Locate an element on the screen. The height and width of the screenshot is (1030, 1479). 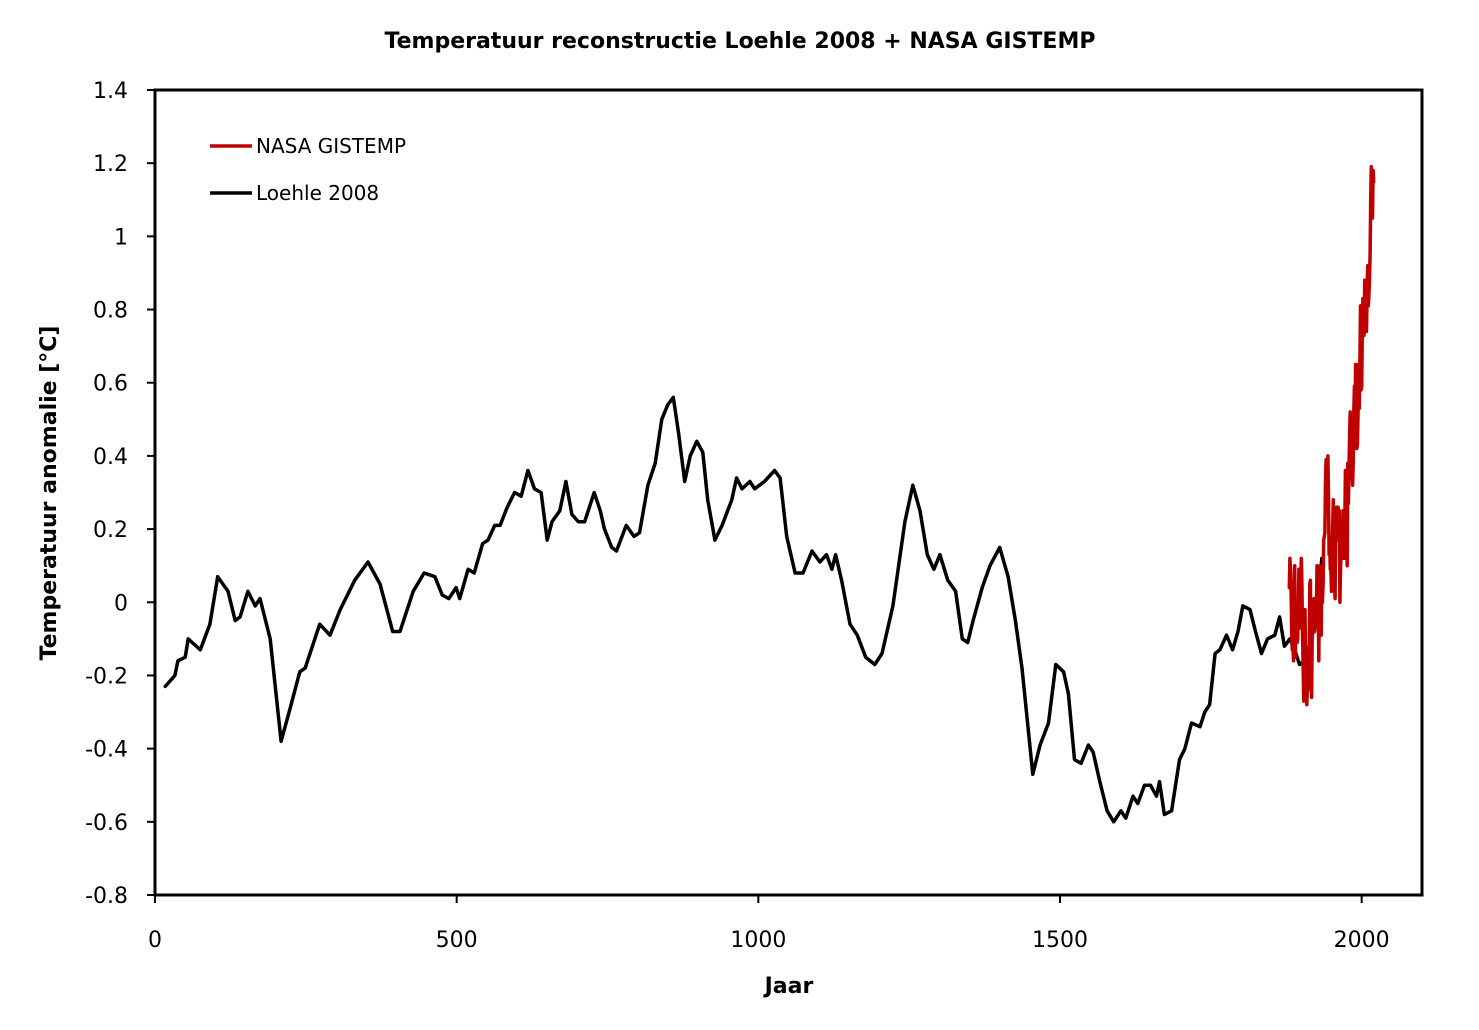
y-tick-label: -0.6 is located at coordinates (106, 823).